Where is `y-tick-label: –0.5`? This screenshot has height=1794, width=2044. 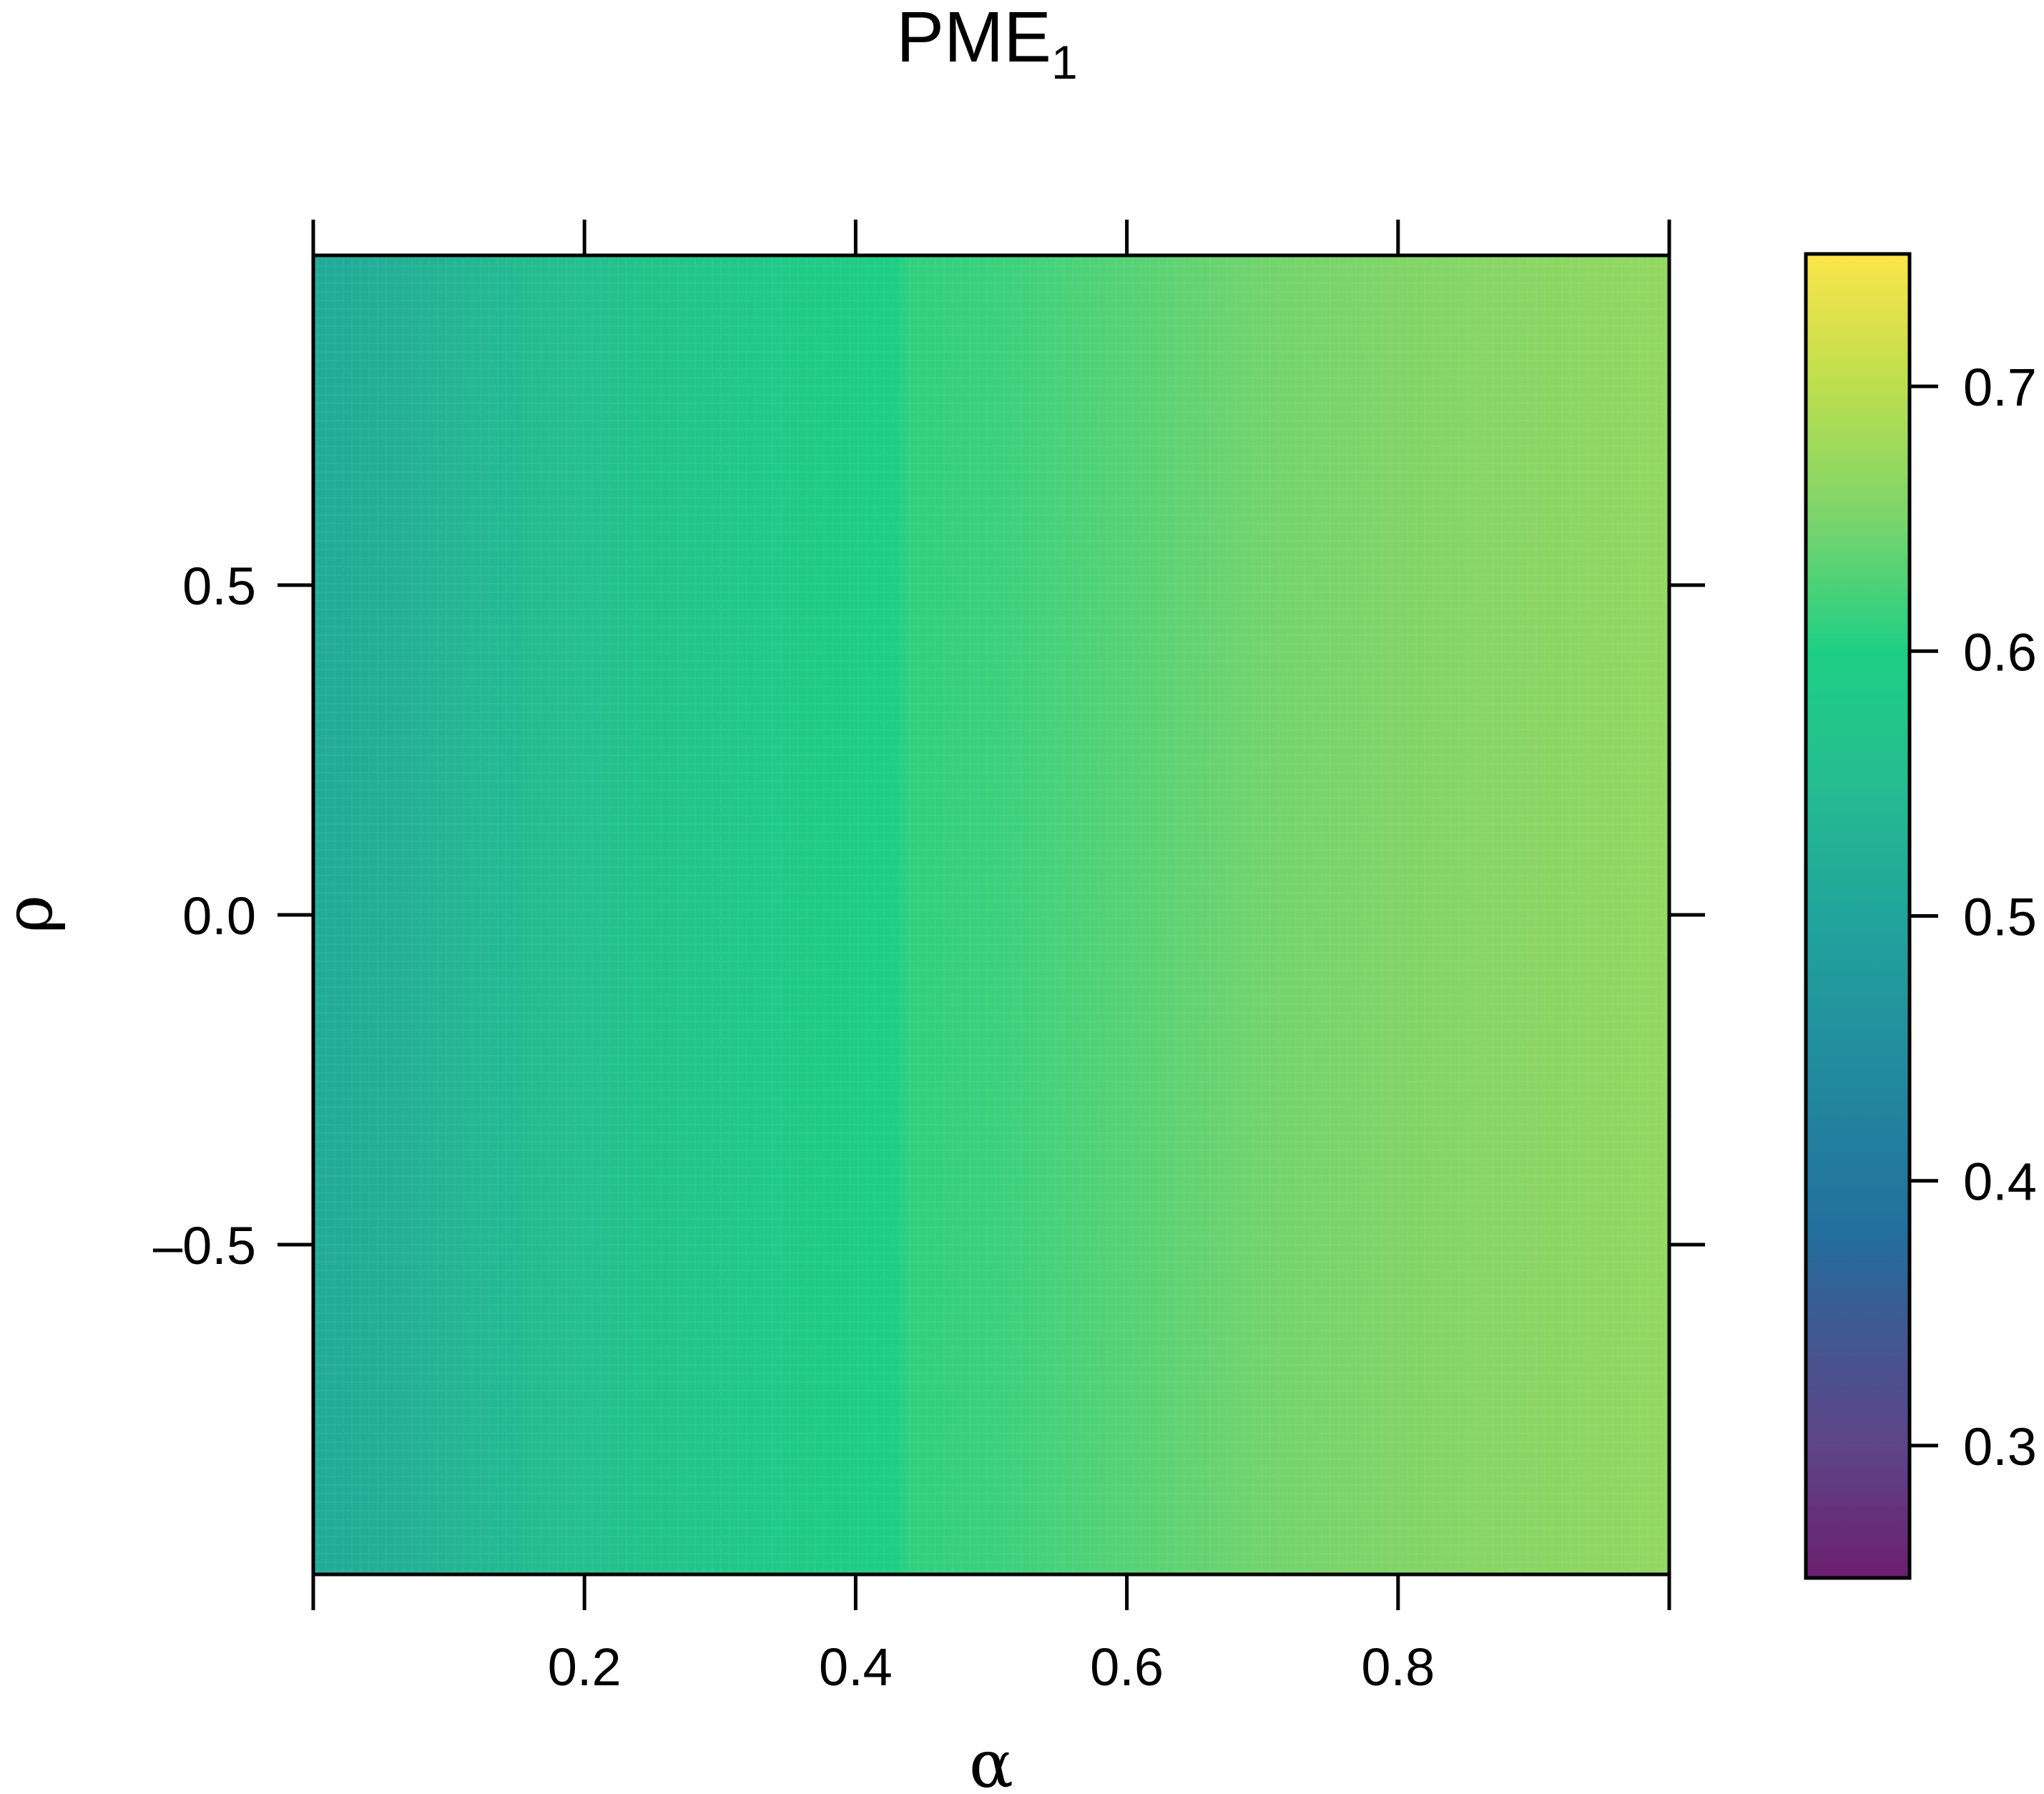
y-tick-label: –0.5 is located at coordinates (204, 1245).